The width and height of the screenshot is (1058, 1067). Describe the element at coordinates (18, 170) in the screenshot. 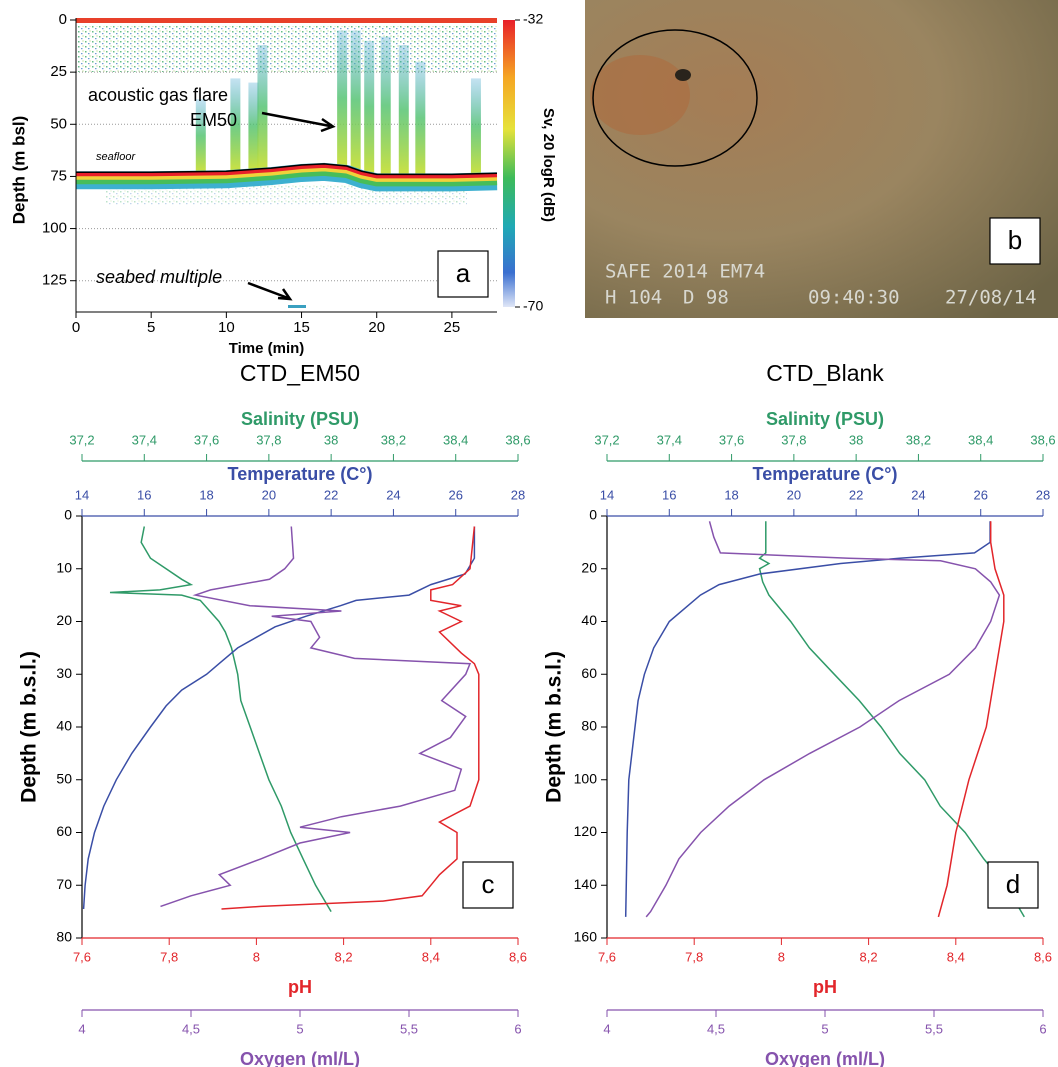

I see `y-axis-title: Depth (m bsl)` at that location.